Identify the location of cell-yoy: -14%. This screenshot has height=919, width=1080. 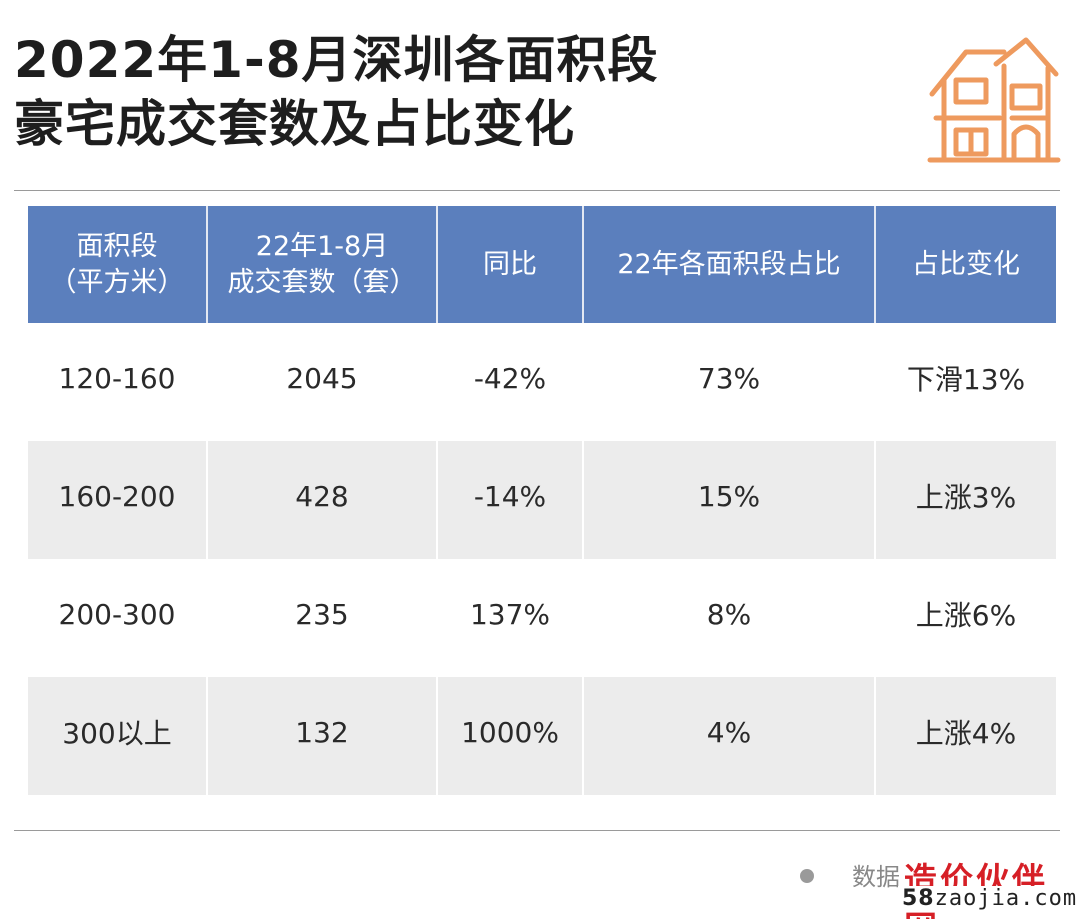
(511, 500).